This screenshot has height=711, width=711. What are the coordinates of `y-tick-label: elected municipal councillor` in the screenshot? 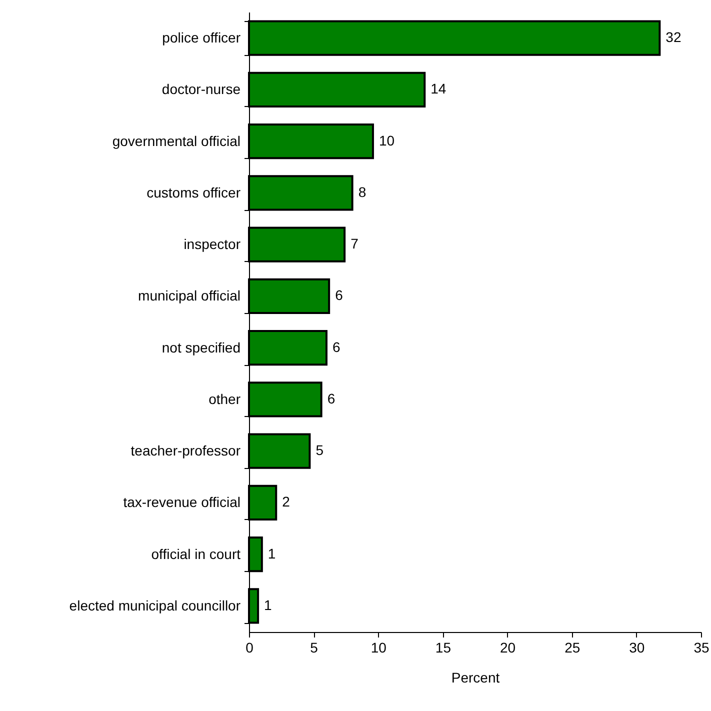 It's located at (155, 605).